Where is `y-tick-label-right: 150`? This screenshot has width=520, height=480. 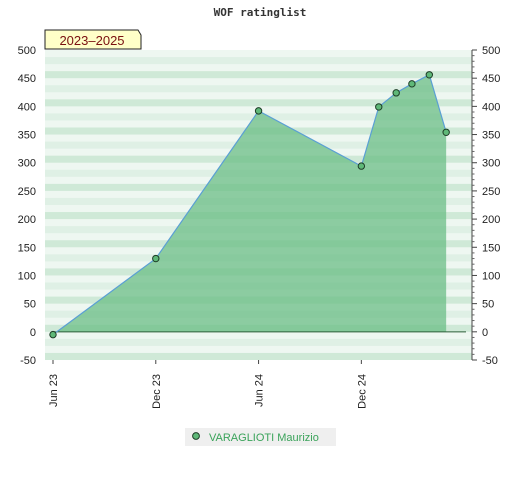 y-tick-label-right: 150 is located at coordinates (491, 248).